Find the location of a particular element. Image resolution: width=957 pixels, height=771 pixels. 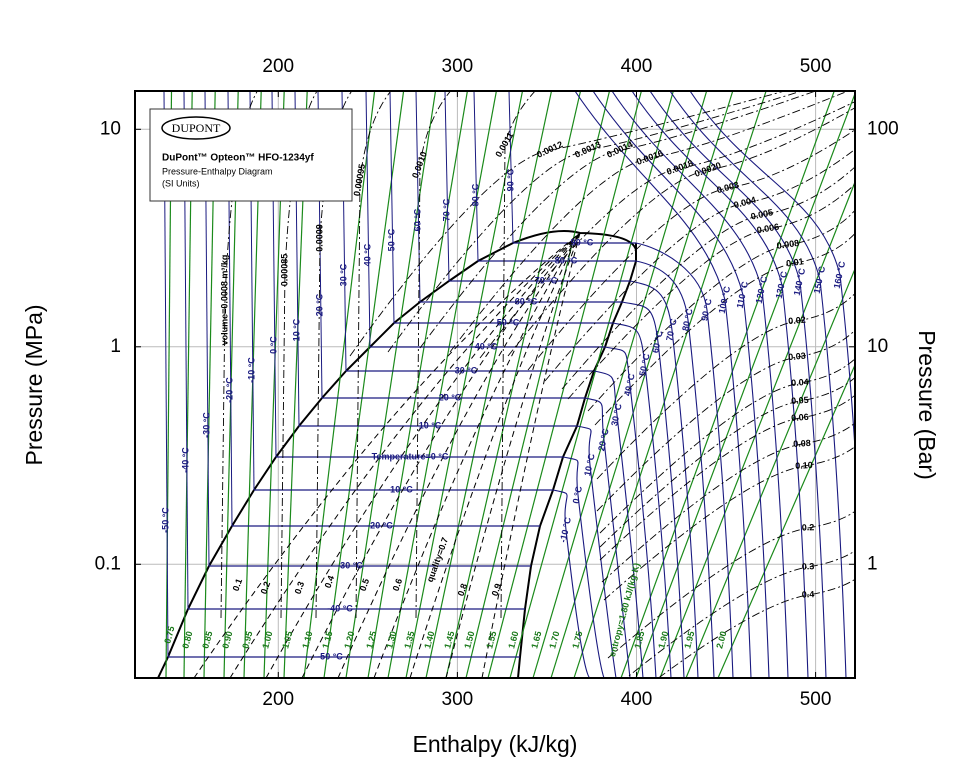

entropy-label: 1.00 is located at coordinates (267, 640).